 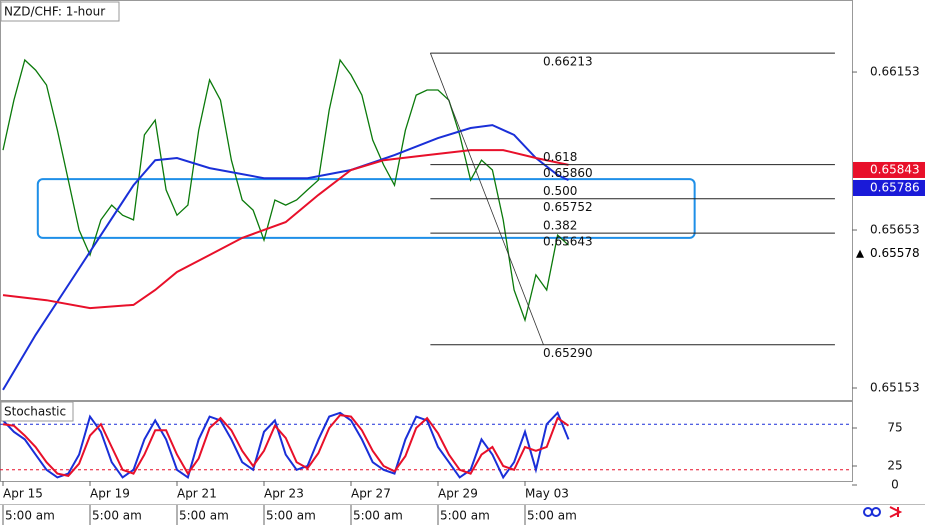 What do you see at coordinates (895, 187) in the screenshot?
I see `price-tag-label: 0.65786` at bounding box center [895, 187].